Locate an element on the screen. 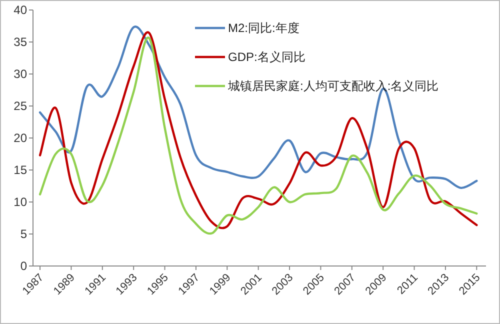 This screenshot has width=500, height=324. legend-label: M2:同比:年度 is located at coordinates (264, 28).